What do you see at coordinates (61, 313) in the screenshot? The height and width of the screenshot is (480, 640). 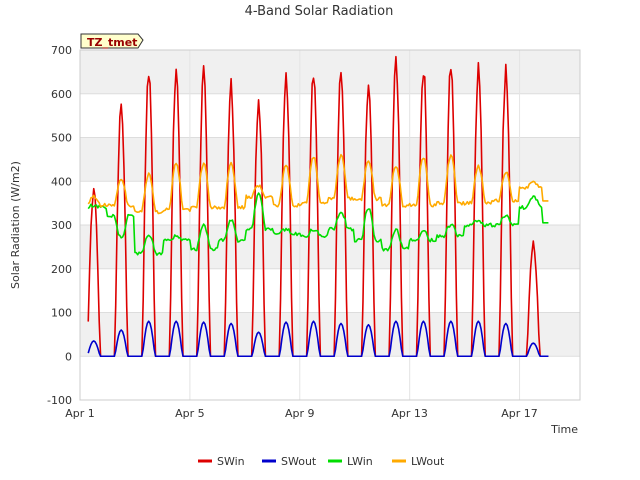 I see `y-tick-label: 100` at bounding box center [61, 313].